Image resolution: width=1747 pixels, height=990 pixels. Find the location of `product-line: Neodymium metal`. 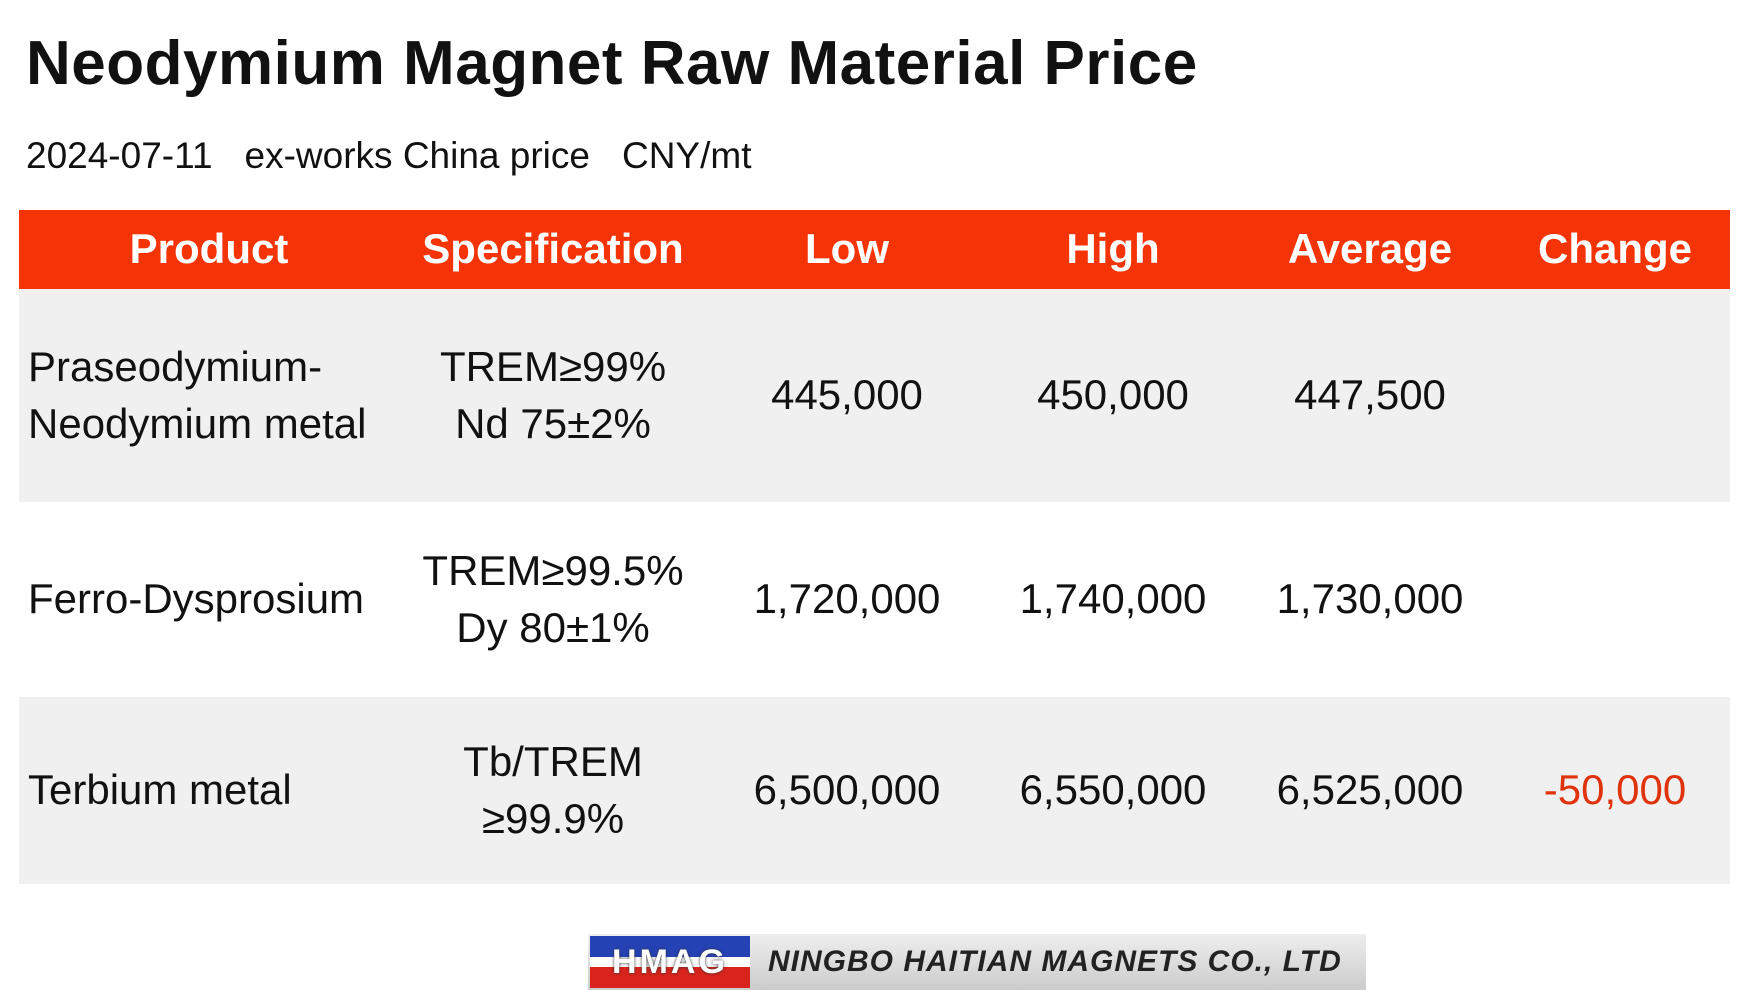

product-line: Neodymium metal is located at coordinates (197, 423).